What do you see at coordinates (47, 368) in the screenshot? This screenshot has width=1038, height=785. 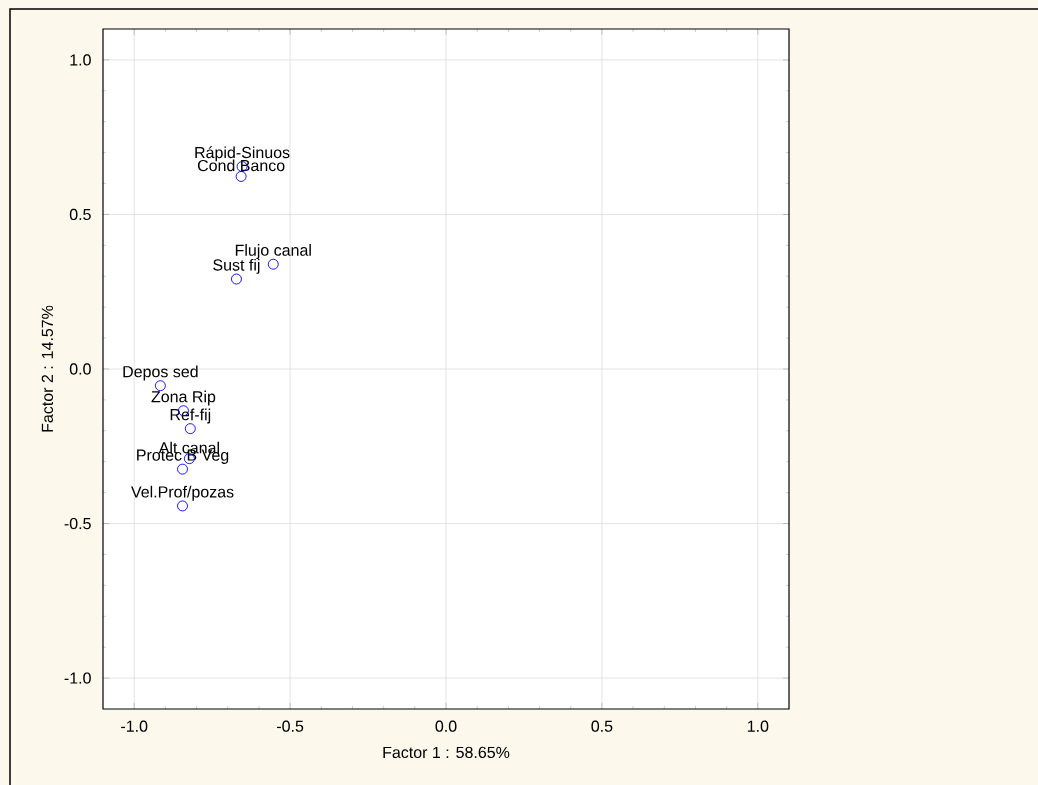 I see `y-axis-title: Factor 2 : 14.57%` at bounding box center [47, 368].